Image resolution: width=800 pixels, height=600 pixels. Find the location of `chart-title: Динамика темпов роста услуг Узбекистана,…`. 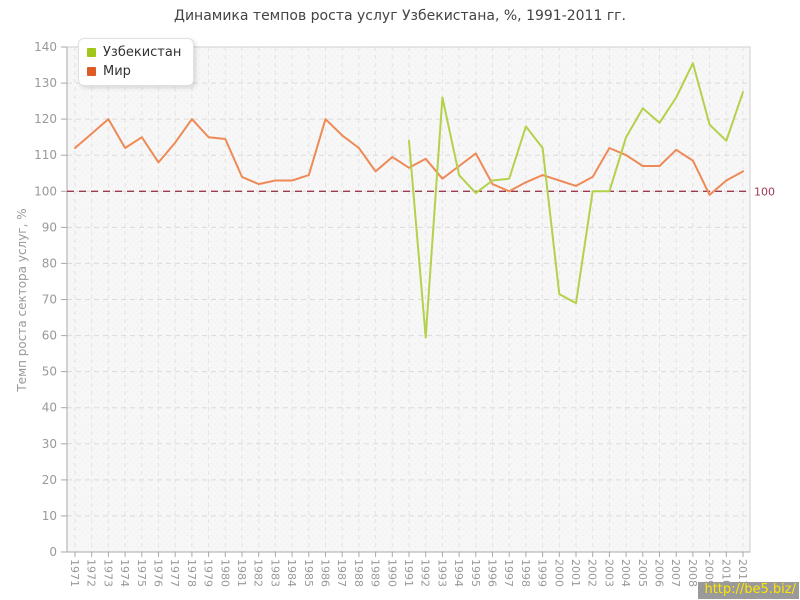

chart-title: Динамика темпов роста услуг Узбекистана,… is located at coordinates (400, 16).